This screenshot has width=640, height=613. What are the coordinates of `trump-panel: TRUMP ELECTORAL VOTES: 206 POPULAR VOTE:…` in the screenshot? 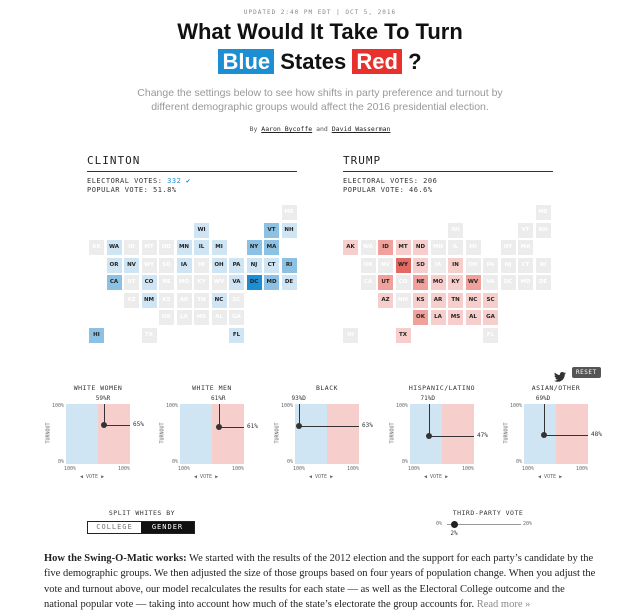 It's located at (448, 174).